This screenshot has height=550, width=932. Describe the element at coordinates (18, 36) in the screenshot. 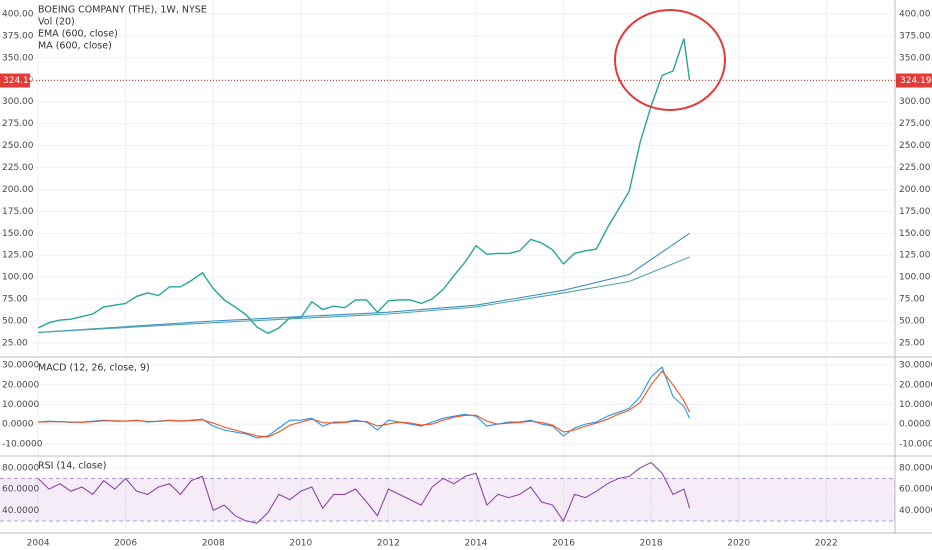

I see `y-tick-label-left: 375.00` at that location.